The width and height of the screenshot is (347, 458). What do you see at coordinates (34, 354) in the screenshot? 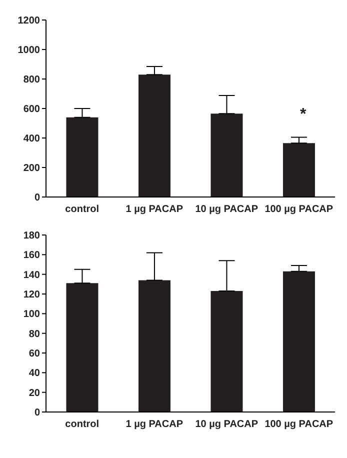
I see `y-tick-label: 60` at bounding box center [34, 354].